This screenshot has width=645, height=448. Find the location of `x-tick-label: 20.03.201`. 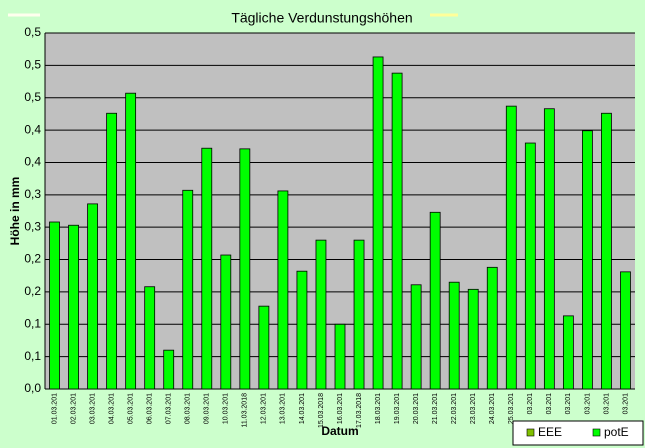

x-tick-label: 20.03.201 is located at coordinates (416, 408).